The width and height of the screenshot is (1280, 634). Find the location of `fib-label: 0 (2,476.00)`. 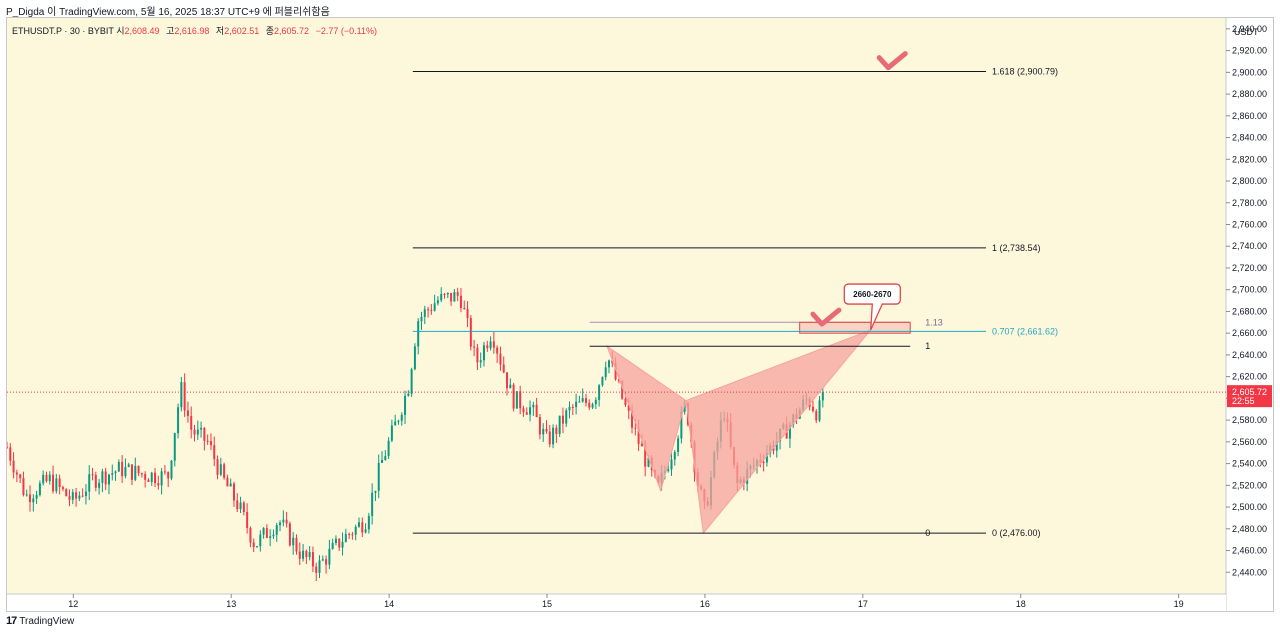

fib-label: 0 (2,476.00) is located at coordinates (1016, 533).